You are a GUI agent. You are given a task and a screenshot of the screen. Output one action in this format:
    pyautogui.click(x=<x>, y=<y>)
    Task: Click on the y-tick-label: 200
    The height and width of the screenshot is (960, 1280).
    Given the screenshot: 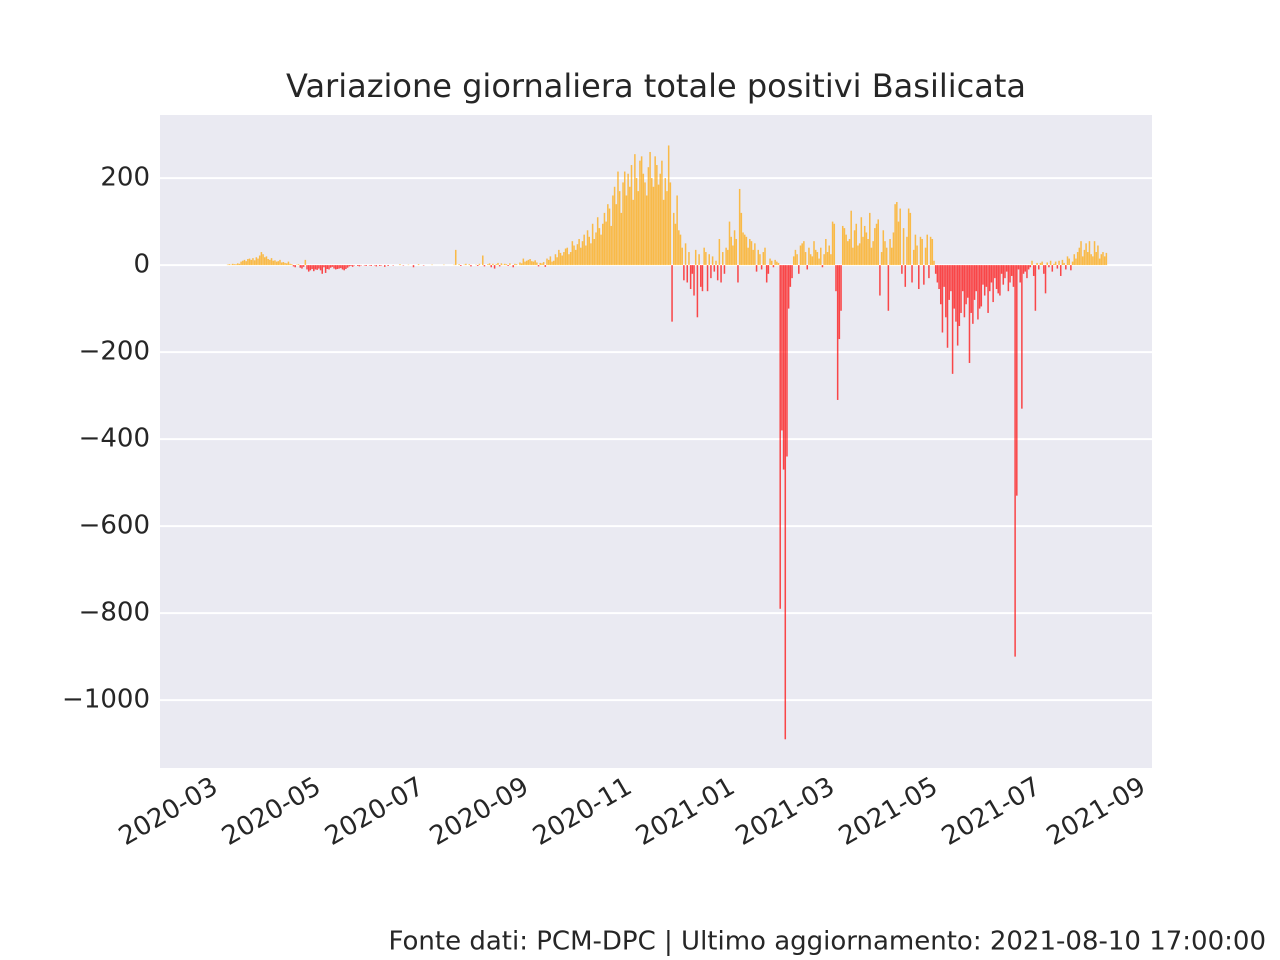 What is the action you would take?
    pyautogui.click(x=125, y=178)
    